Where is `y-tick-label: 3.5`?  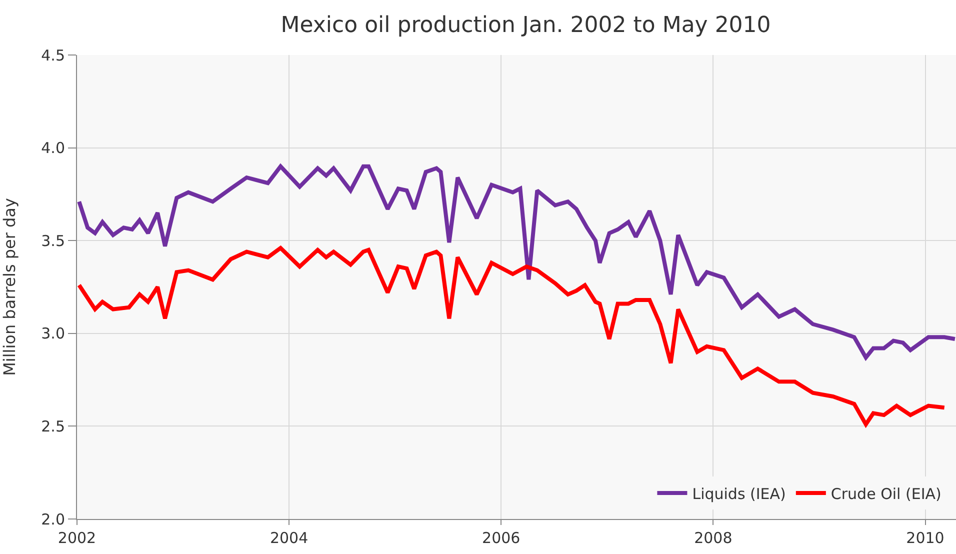 y-tick-label: 3.5 is located at coordinates (53, 241).